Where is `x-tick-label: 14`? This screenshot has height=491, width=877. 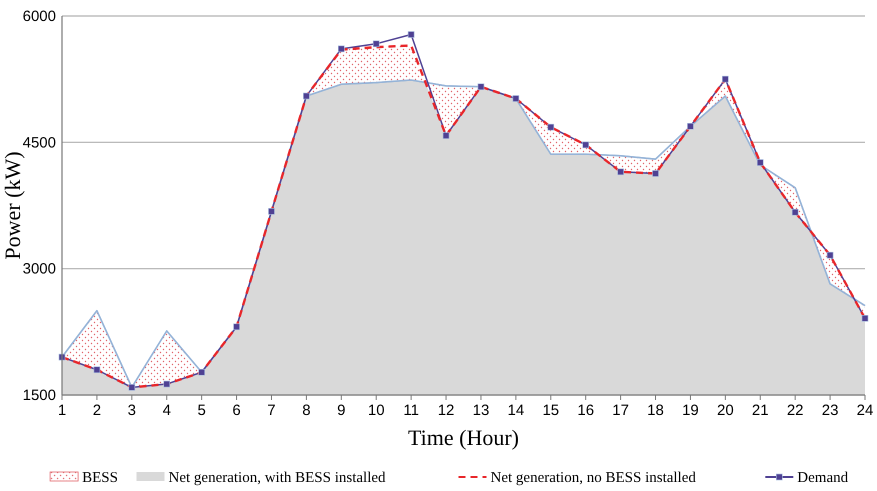
x-tick-label: 14 is located at coordinates (516, 410).